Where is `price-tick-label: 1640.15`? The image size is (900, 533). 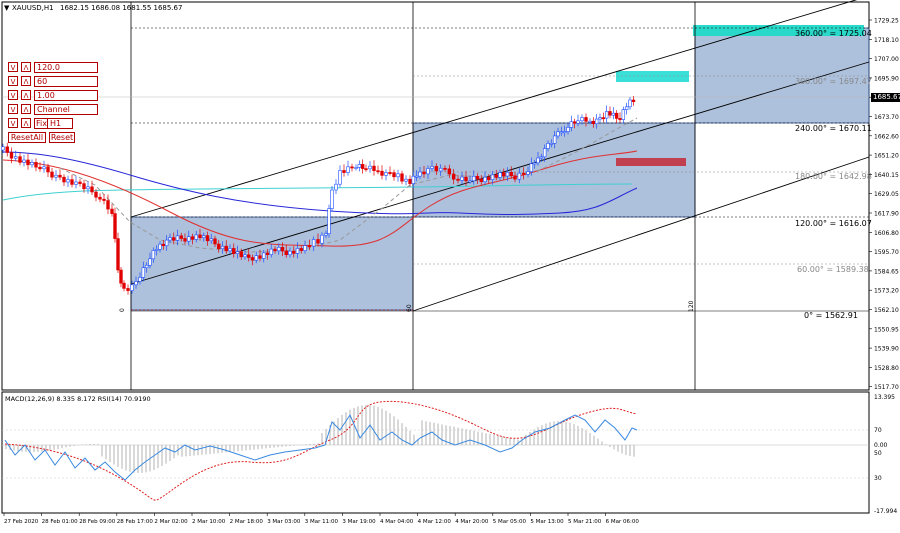 price-tick-label: 1640.15 is located at coordinates (886, 175).